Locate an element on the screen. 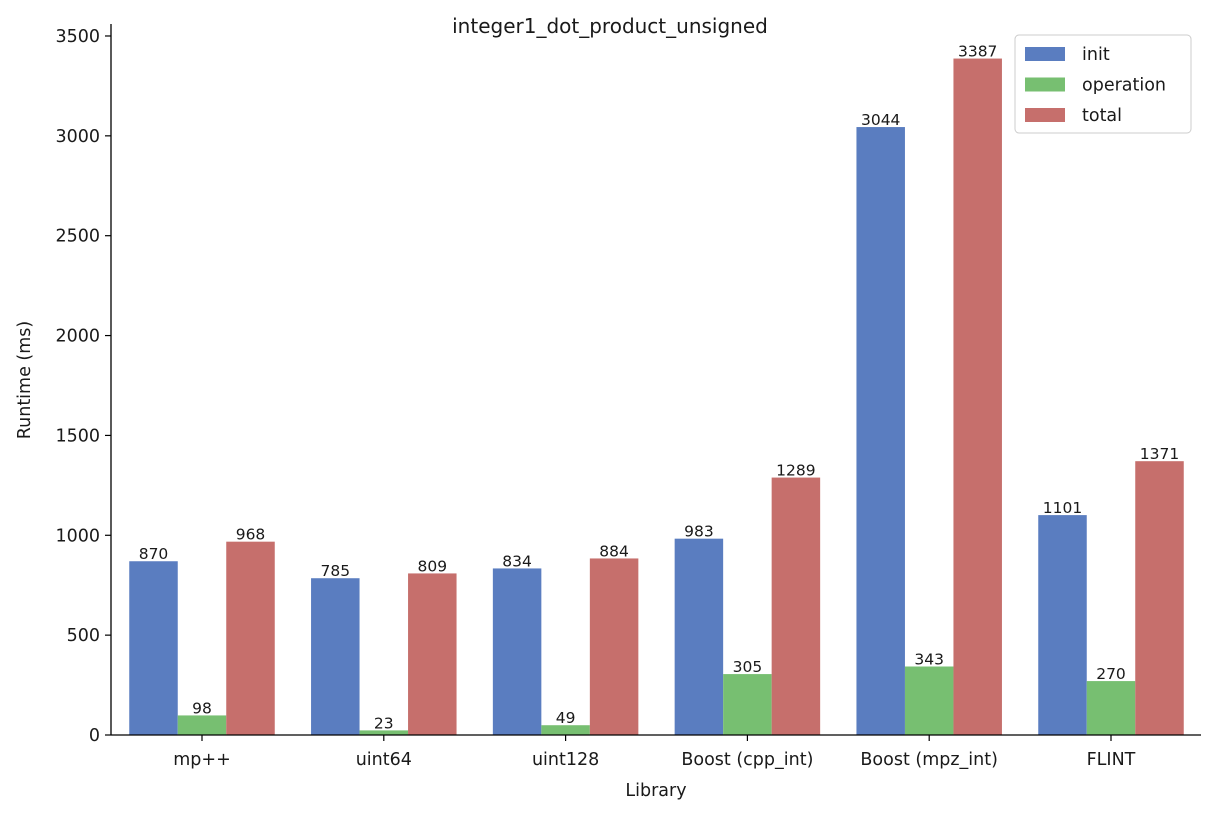  y-tick-label: 3000 is located at coordinates (77, 137).